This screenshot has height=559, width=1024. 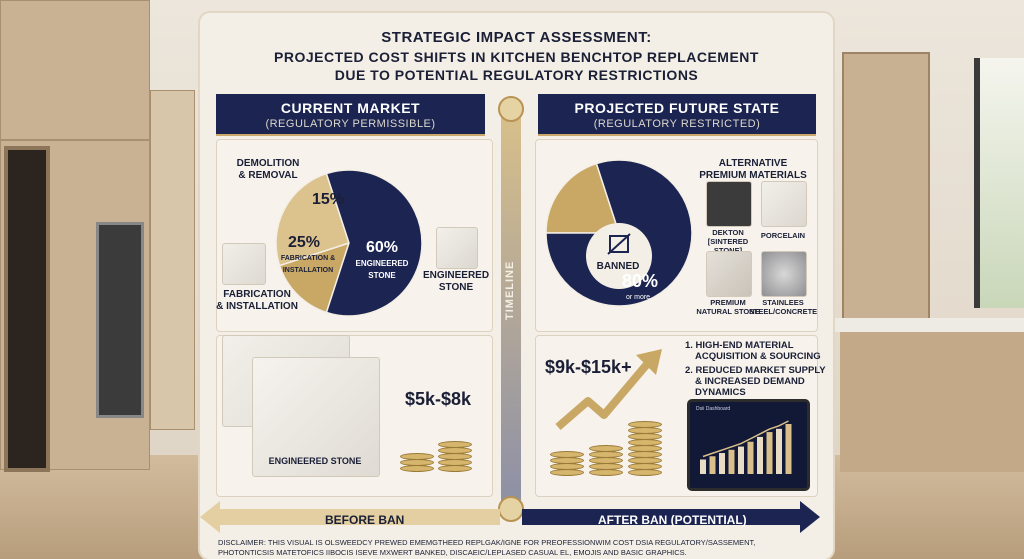 I want to click on fabrication-sample-thumb, so click(x=244, y=264).